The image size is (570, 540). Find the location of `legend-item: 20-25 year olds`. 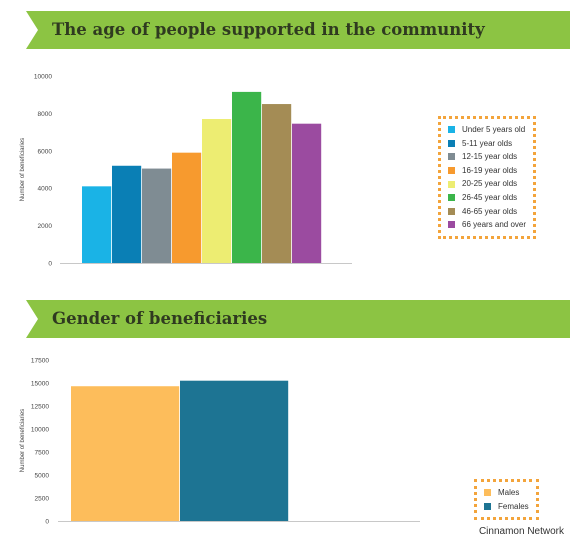

legend-item: 20-25 year olds is located at coordinates (487, 184).